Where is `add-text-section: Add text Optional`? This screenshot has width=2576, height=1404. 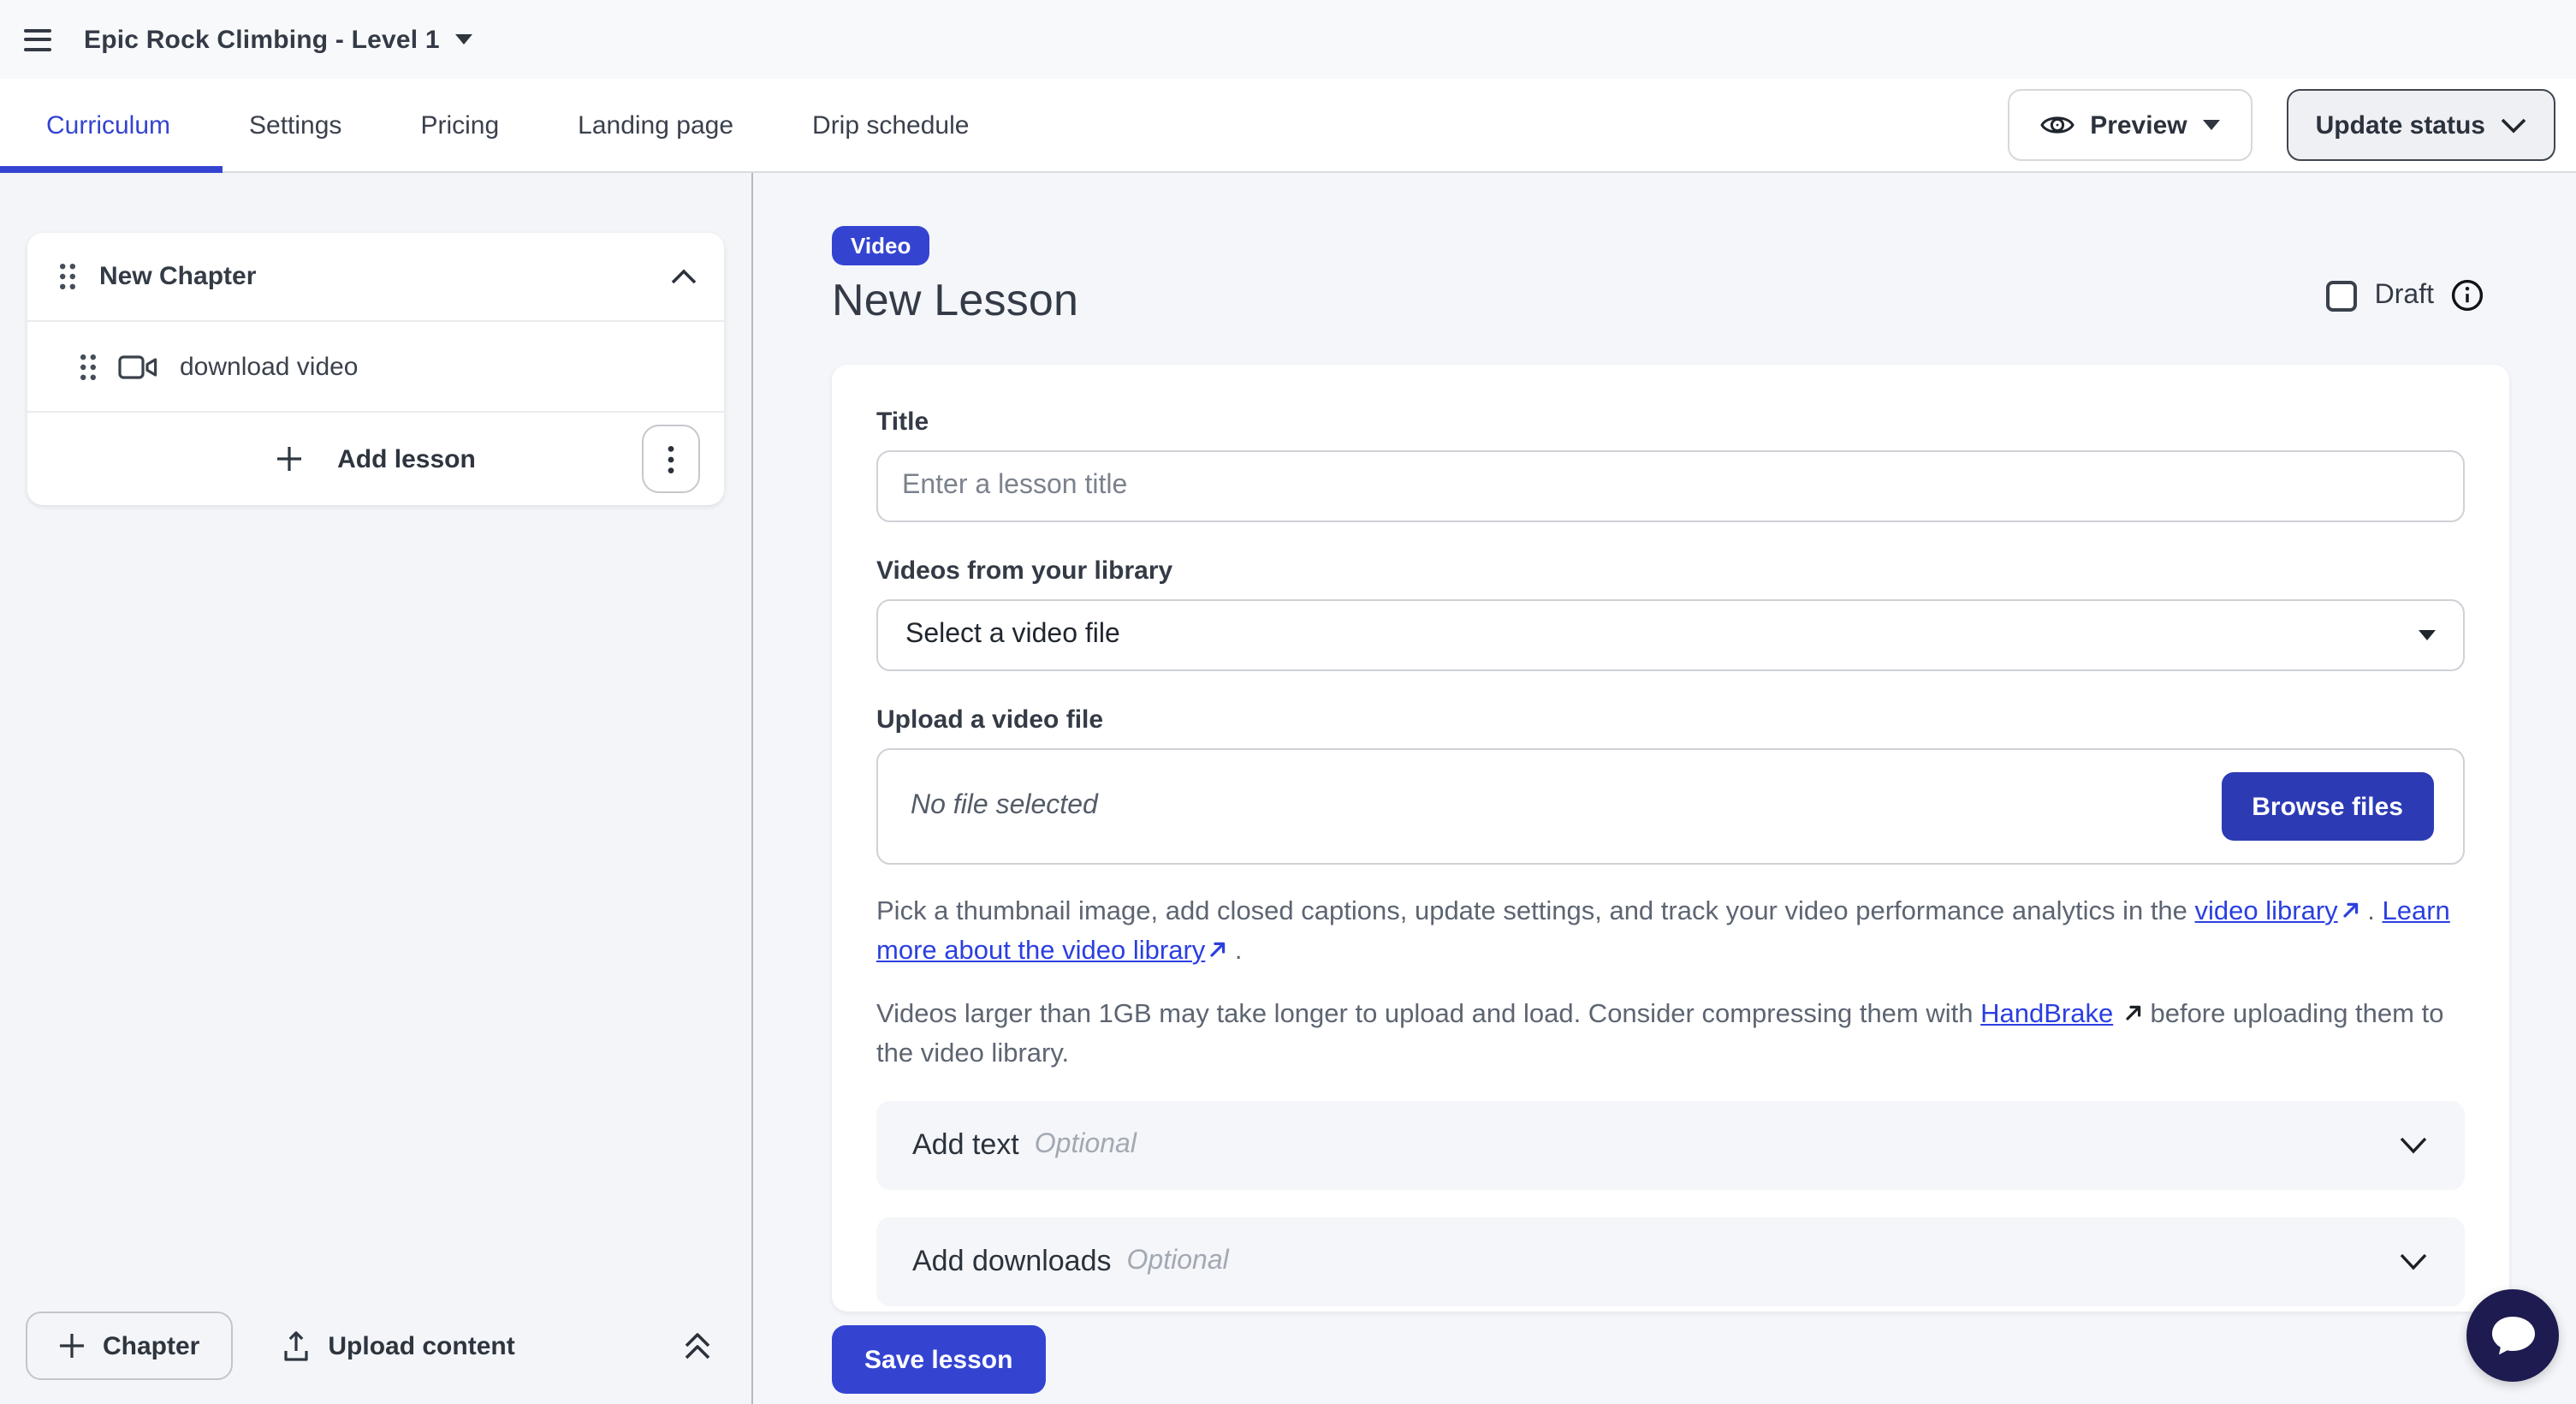 add-text-section: Add text Optional is located at coordinates (1670, 1145).